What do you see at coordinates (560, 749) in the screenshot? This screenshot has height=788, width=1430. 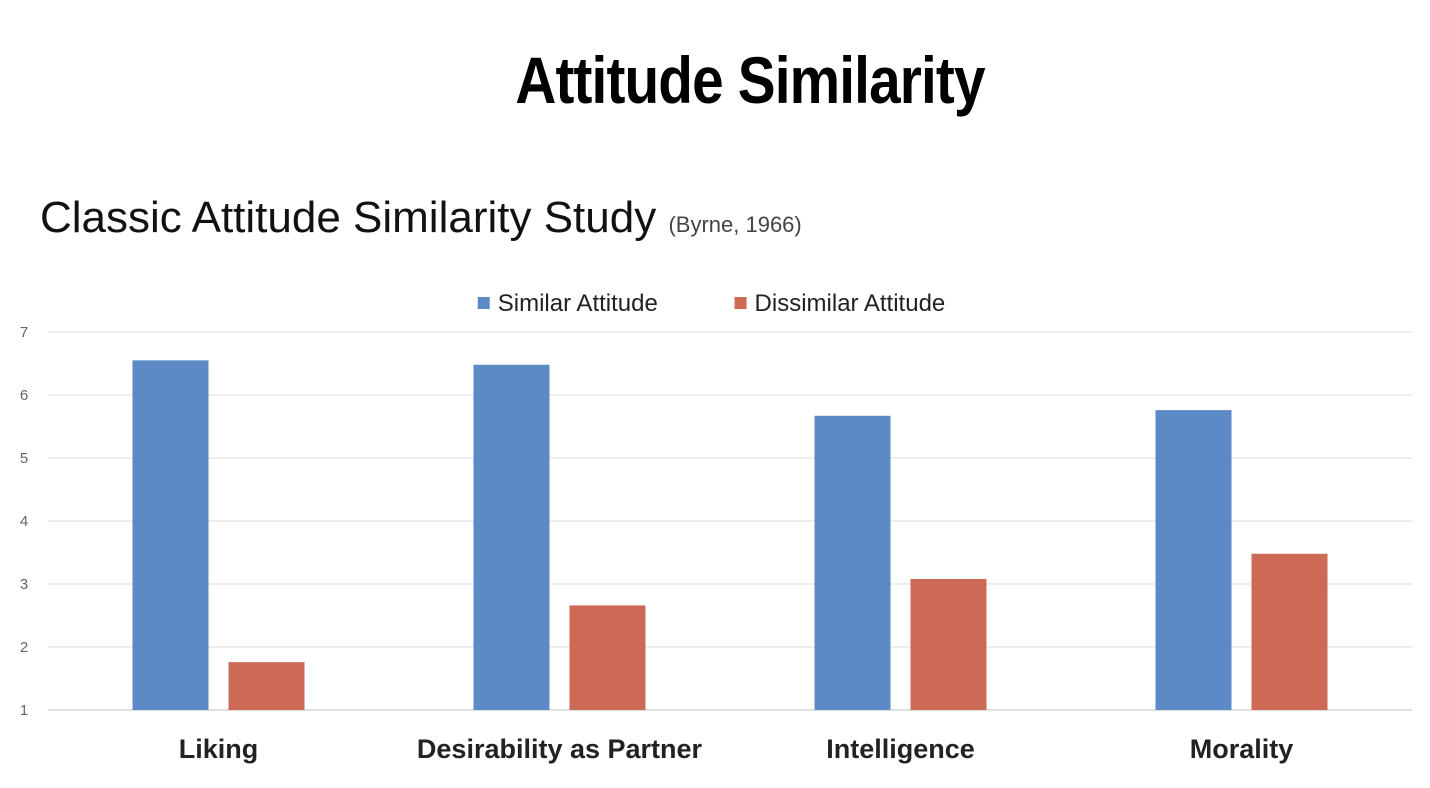 I see `x-category-label: Desirability as Partner` at bounding box center [560, 749].